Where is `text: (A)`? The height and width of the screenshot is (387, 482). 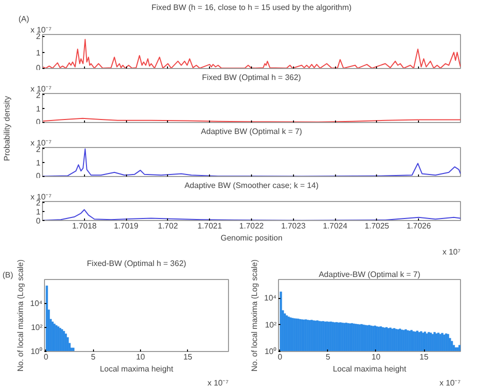 text: (A) is located at coordinates (24, 19).